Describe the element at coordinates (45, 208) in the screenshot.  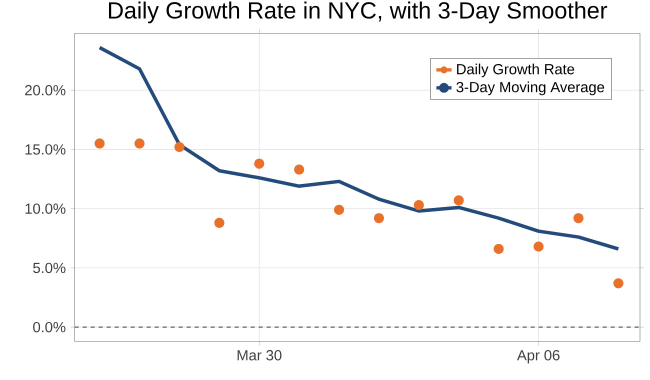
I see `y-tick-label: 10.0%` at that location.